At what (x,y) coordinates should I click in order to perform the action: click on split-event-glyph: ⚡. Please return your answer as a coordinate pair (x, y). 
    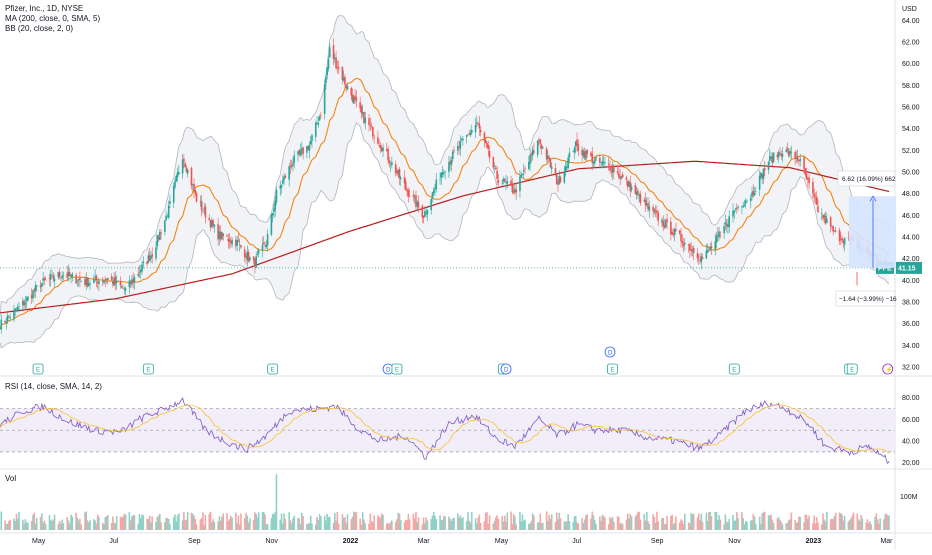
    Looking at the image, I should click on (889, 370).